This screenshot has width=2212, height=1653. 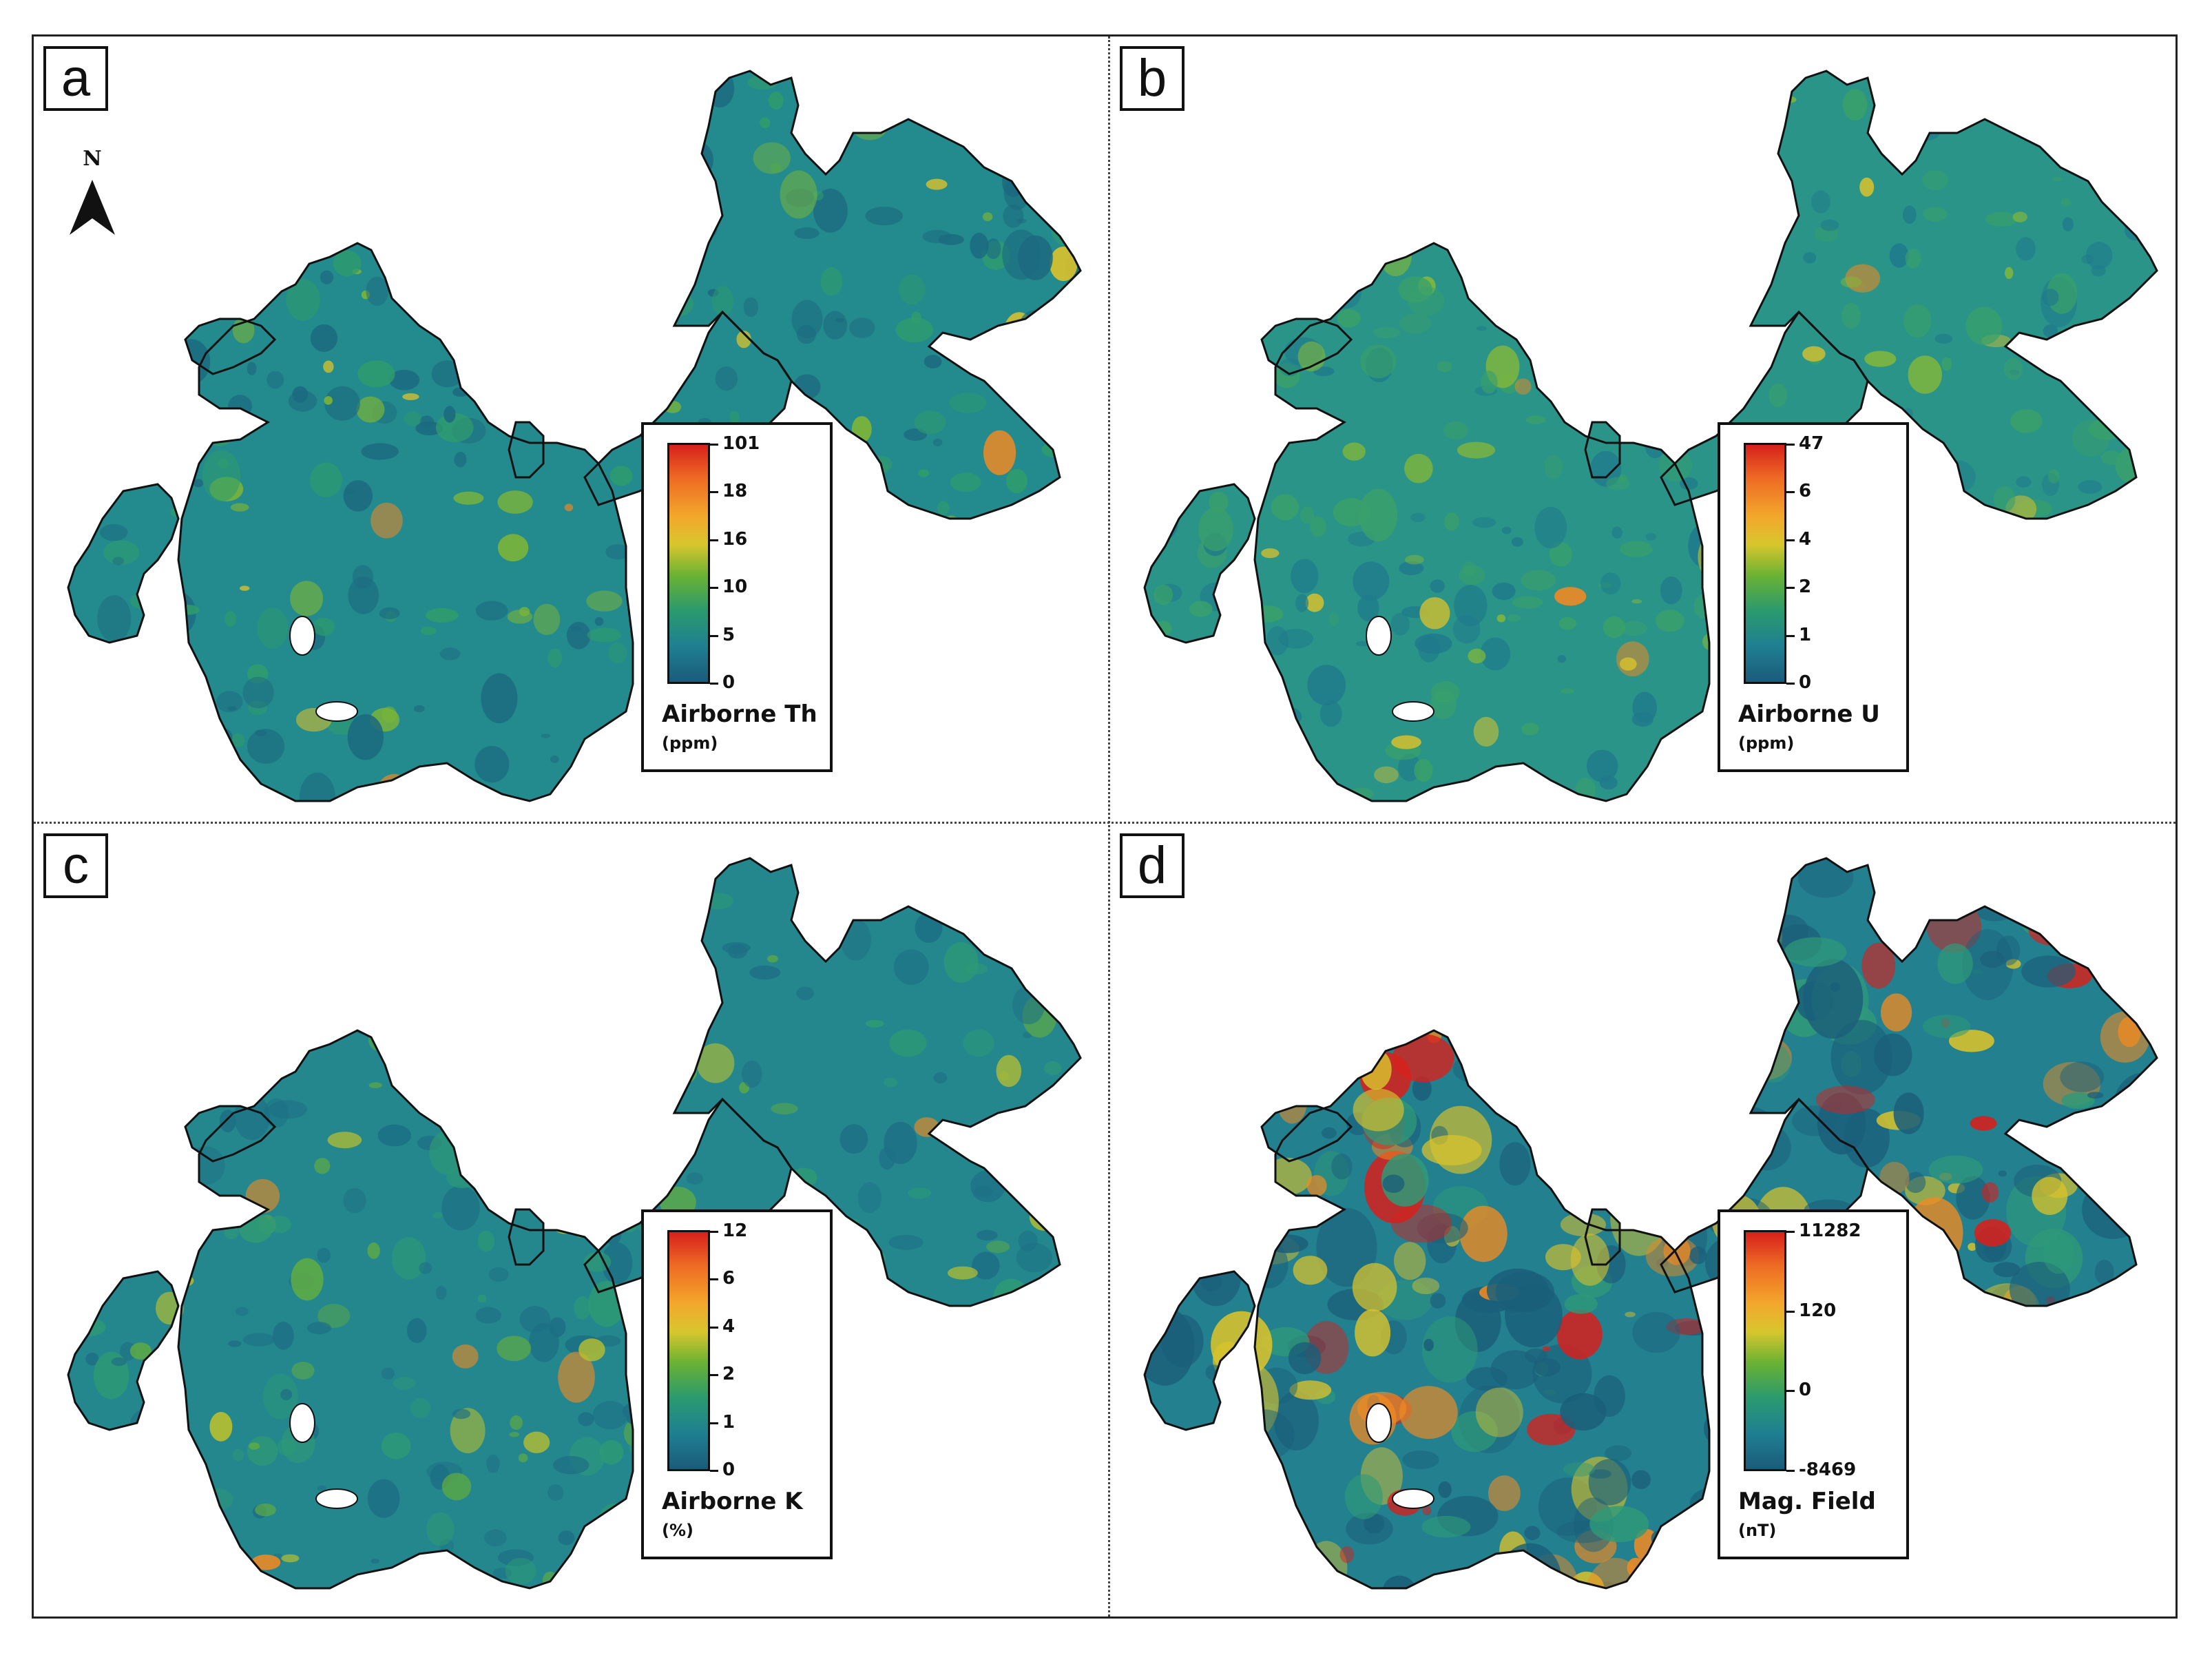 I want to click on panel-letter: a, so click(x=75, y=78).